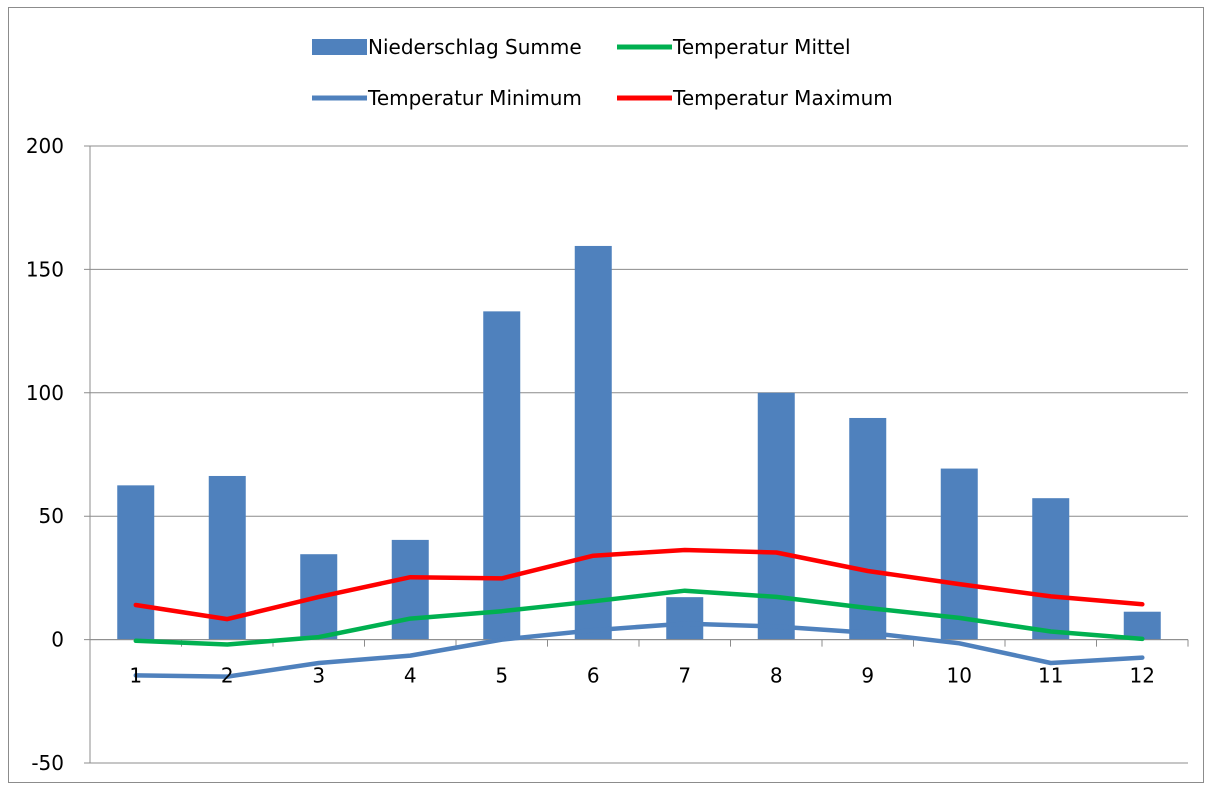  What do you see at coordinates (227, 676) in the screenshot?
I see `x-tick-label: 2` at bounding box center [227, 676].